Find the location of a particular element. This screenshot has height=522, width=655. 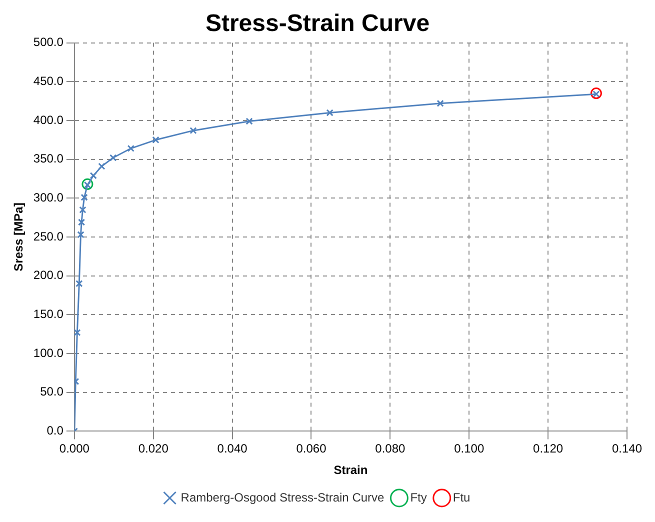

x-tick-label: 0.100 is located at coordinates (469, 449).